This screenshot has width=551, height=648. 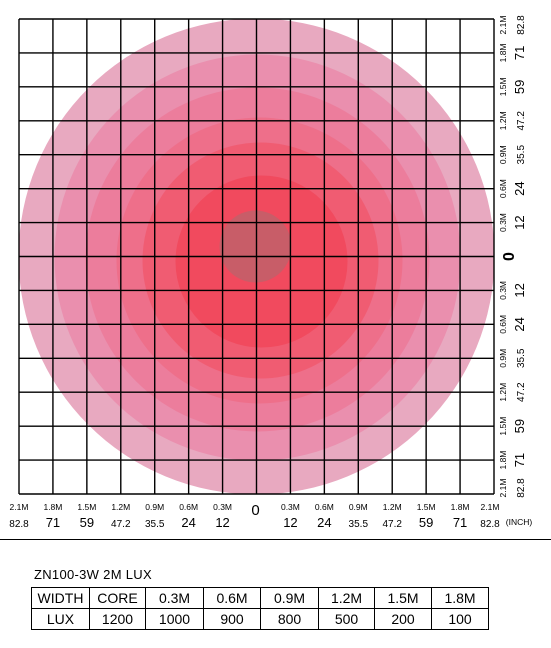 I want to click on lux-table-header-row: WIDTH CORE 0.3M 0.6M 0.9M 1.2M 1.5M 1.8M, so click(x=260, y=598).